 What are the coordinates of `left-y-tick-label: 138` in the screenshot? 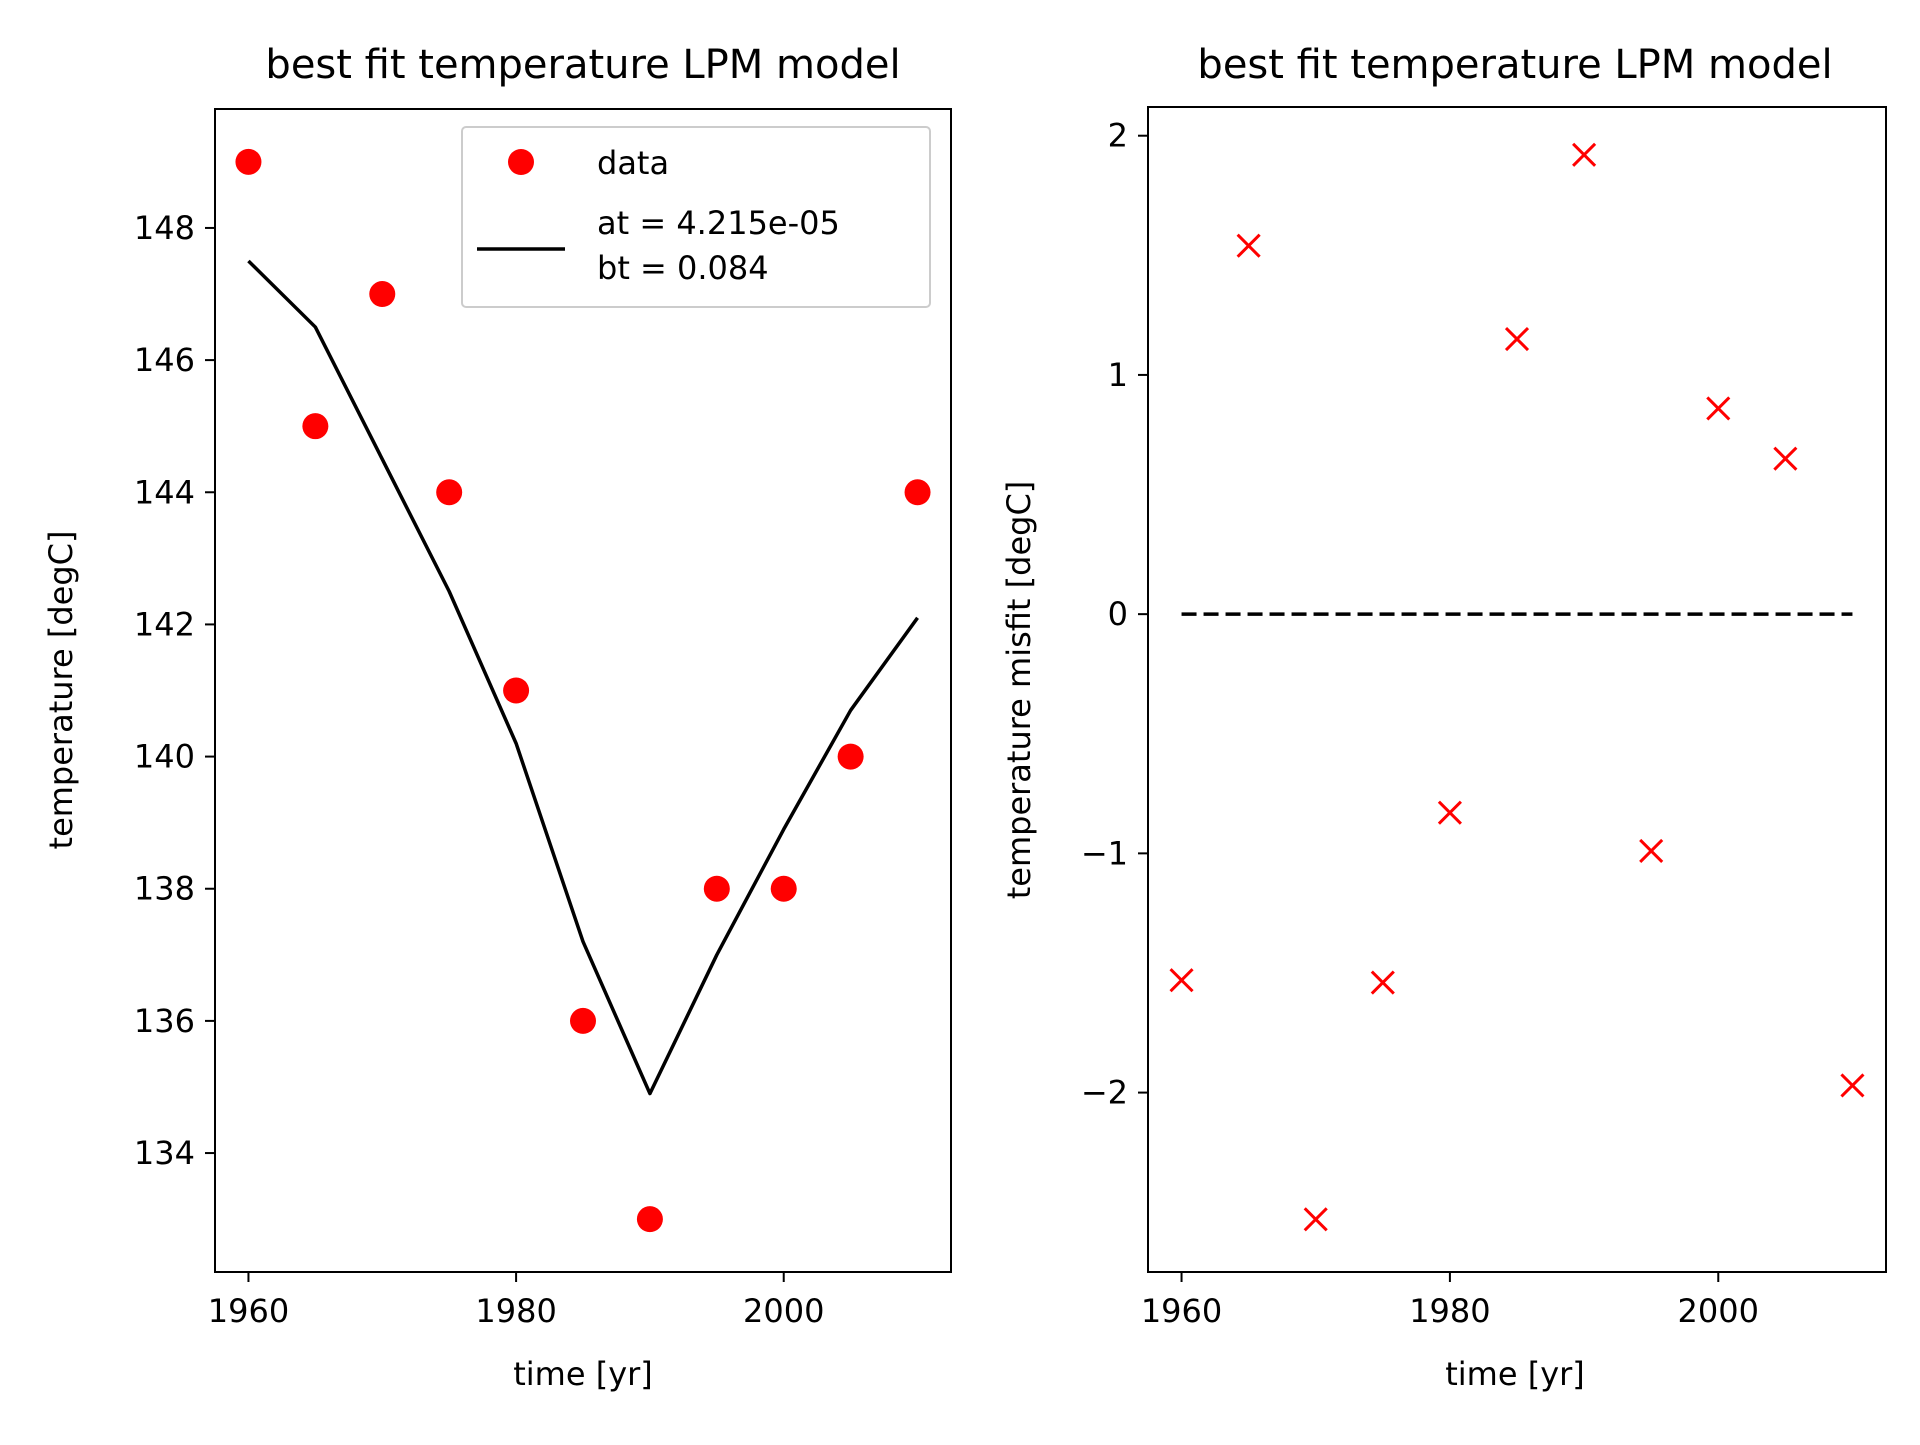 It's located at (164, 889).